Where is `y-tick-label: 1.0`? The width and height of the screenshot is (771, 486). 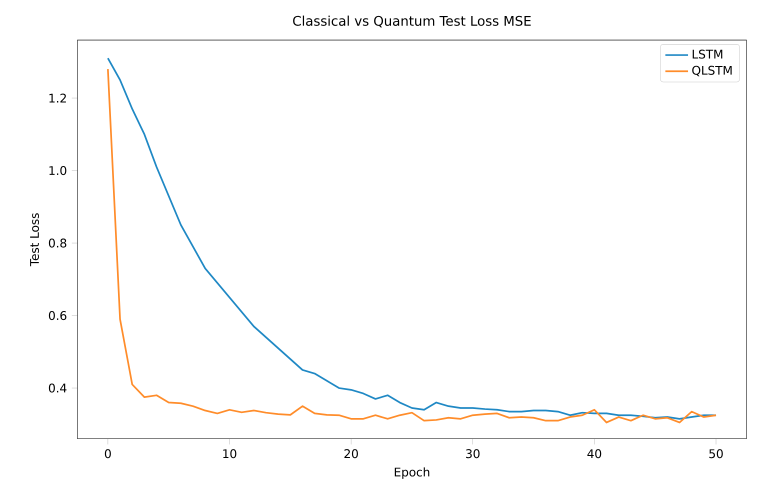
y-tick-label: 1.0 is located at coordinates (57, 171).